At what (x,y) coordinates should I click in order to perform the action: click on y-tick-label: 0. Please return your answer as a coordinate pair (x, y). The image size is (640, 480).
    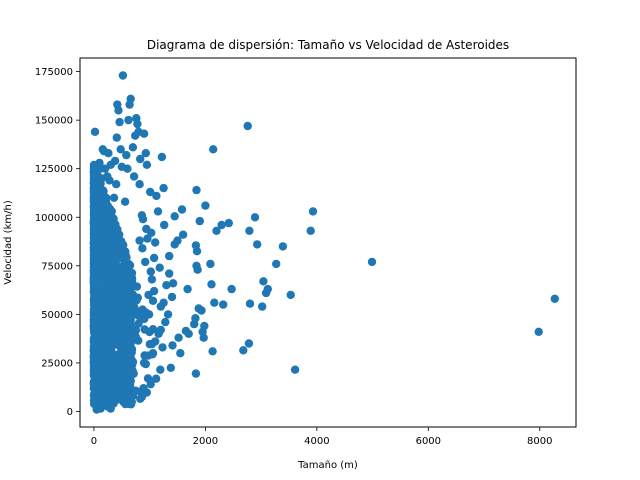
    Looking at the image, I should click on (70, 412).